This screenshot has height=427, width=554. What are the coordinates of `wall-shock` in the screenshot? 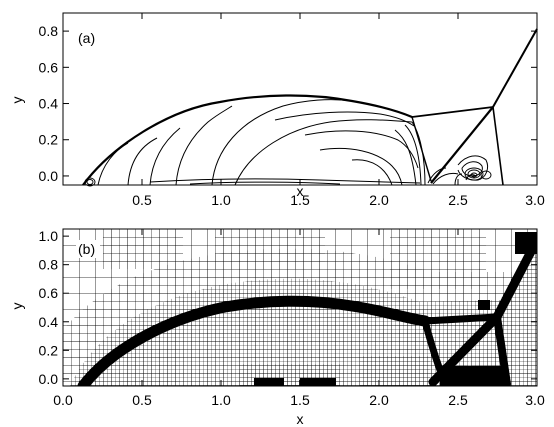 It's located at (498, 146).